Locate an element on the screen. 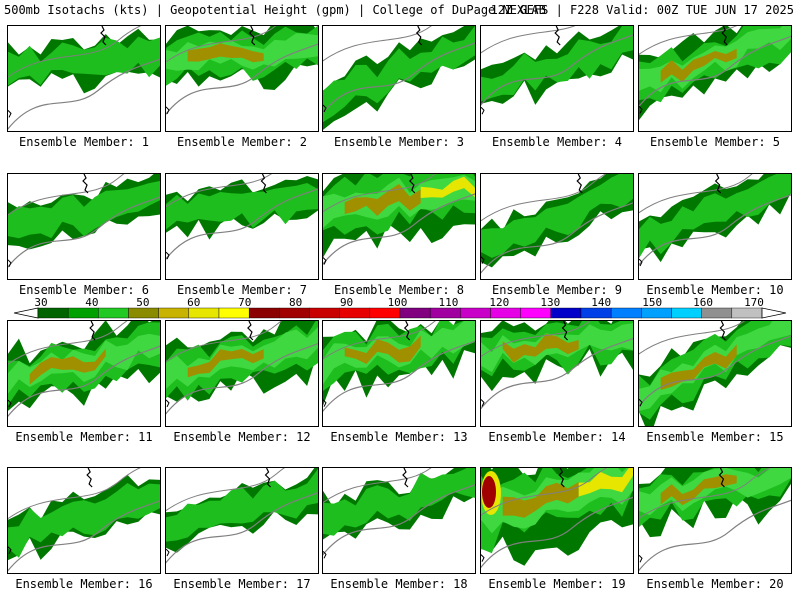 This screenshot has height=600, width=800. colorbar-left-arrow is located at coordinates (26, 313).